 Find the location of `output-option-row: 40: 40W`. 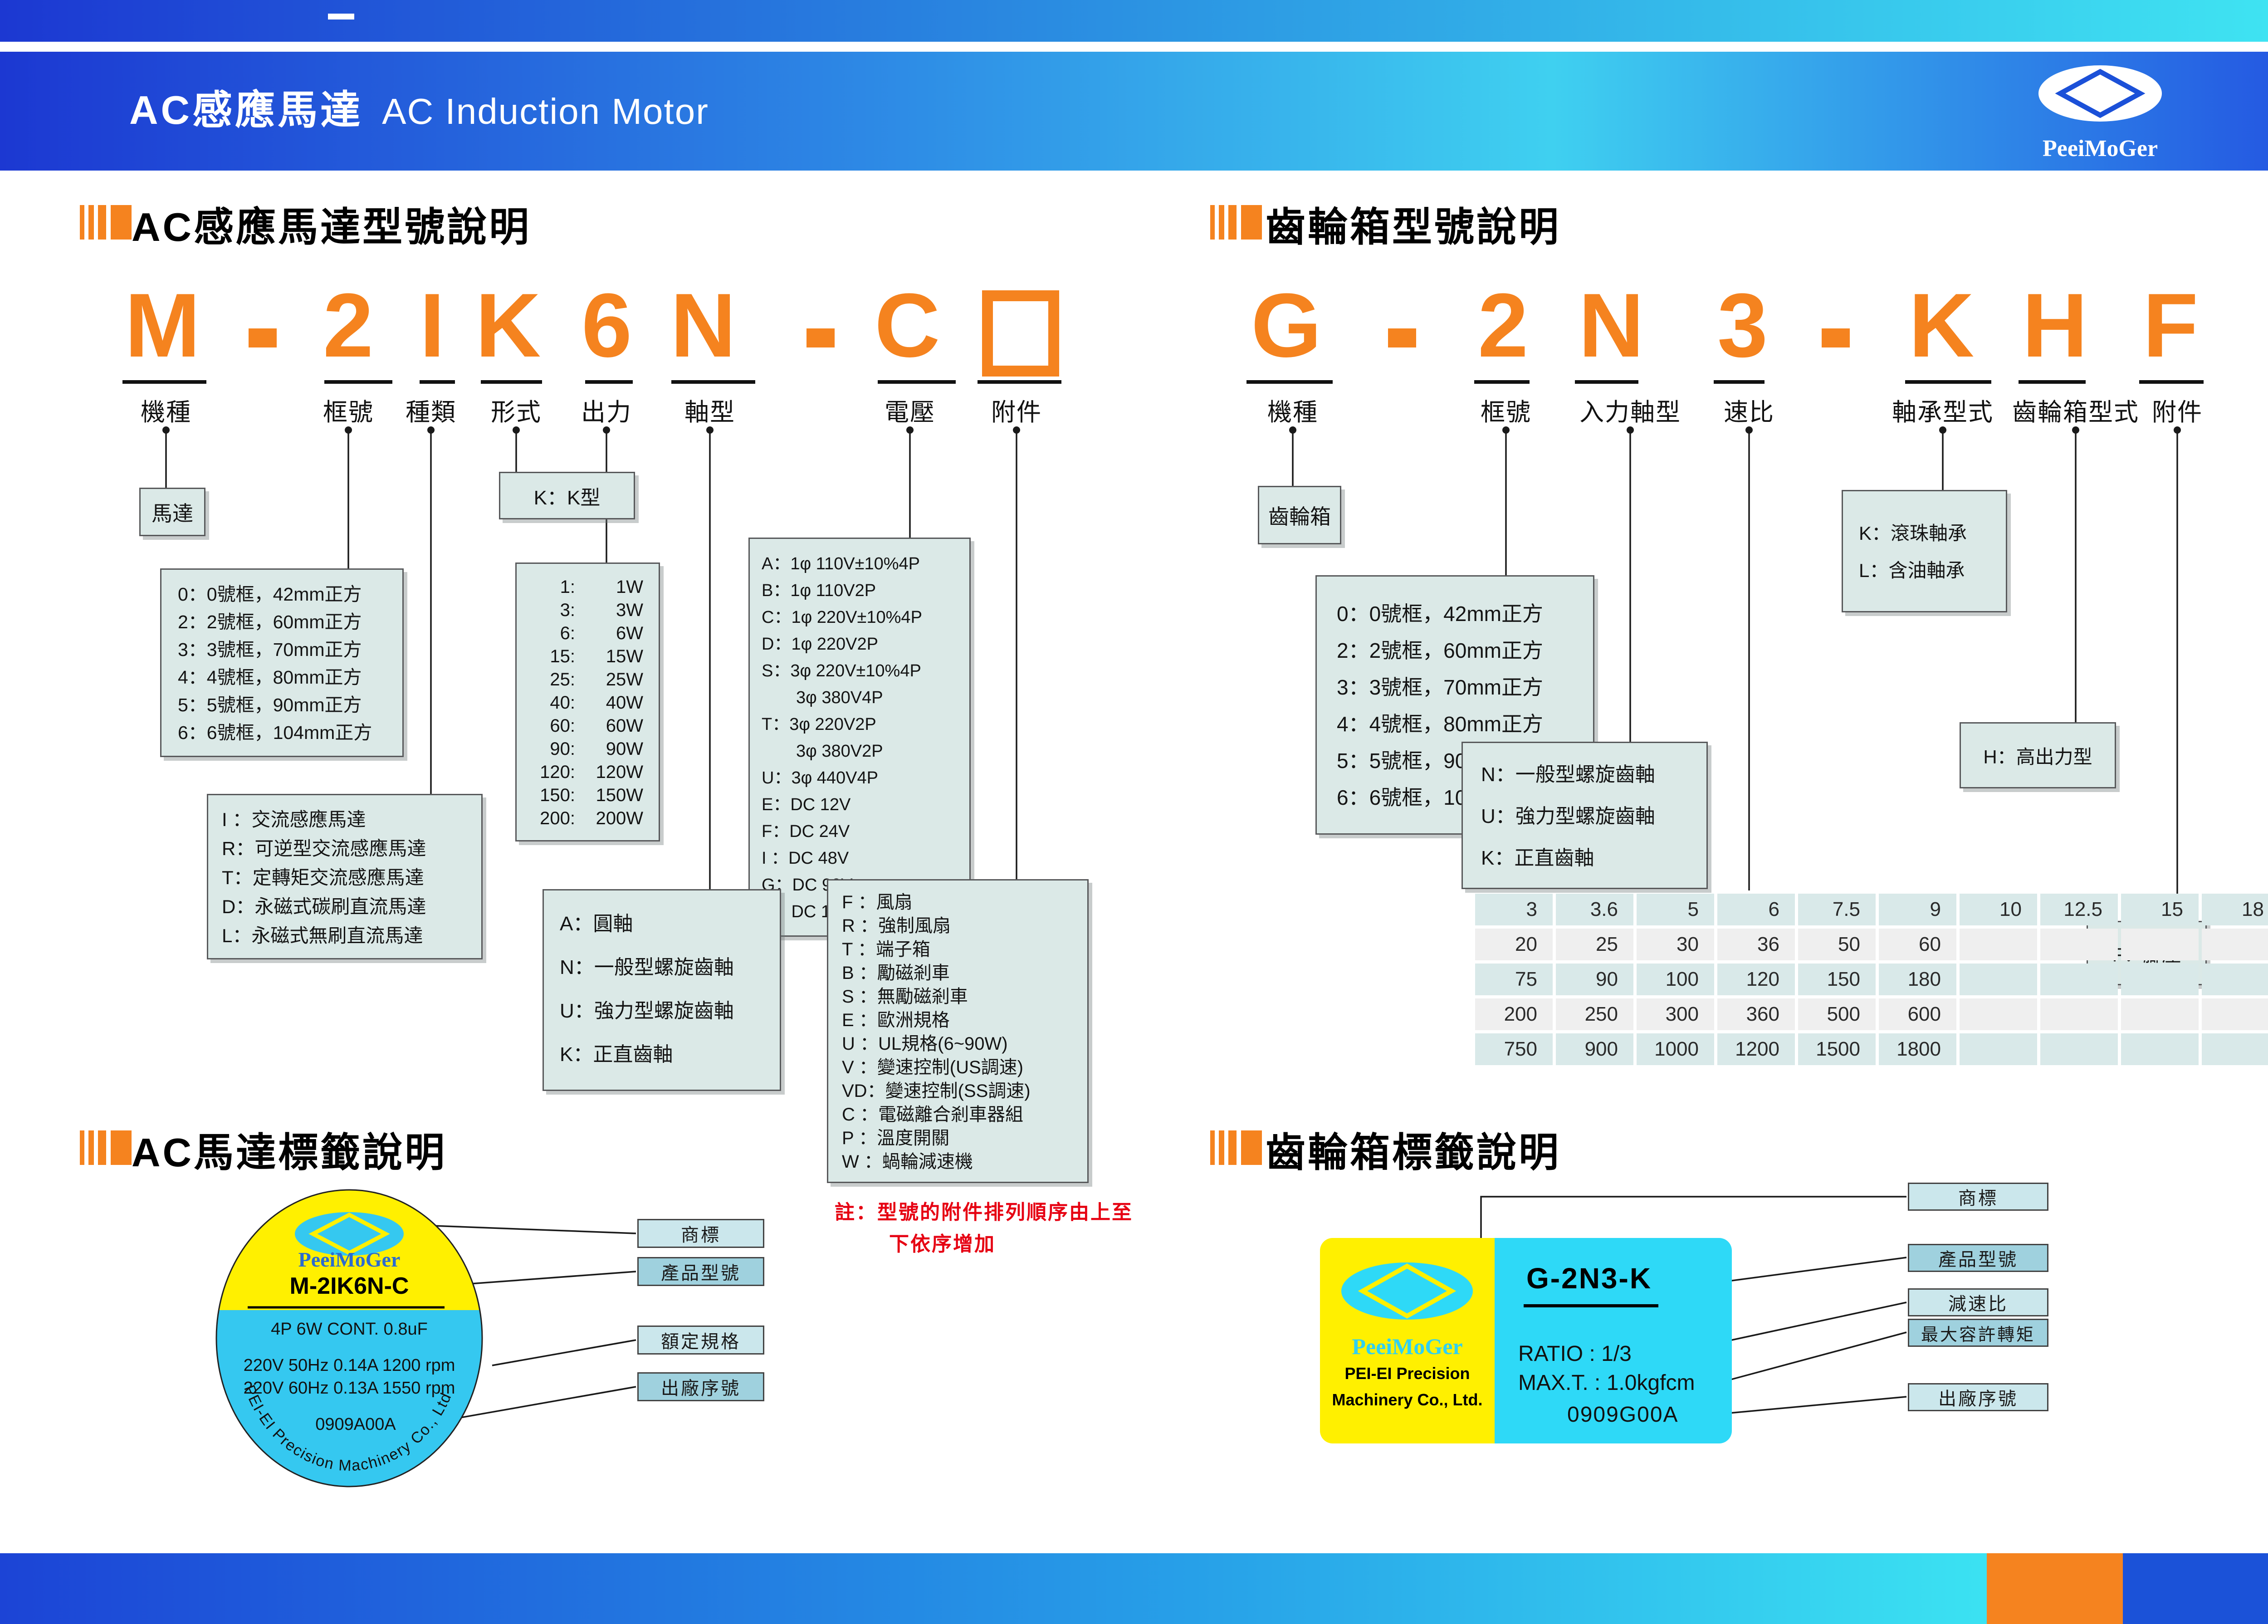

output-option-row: 40: 40W is located at coordinates (596, 703).